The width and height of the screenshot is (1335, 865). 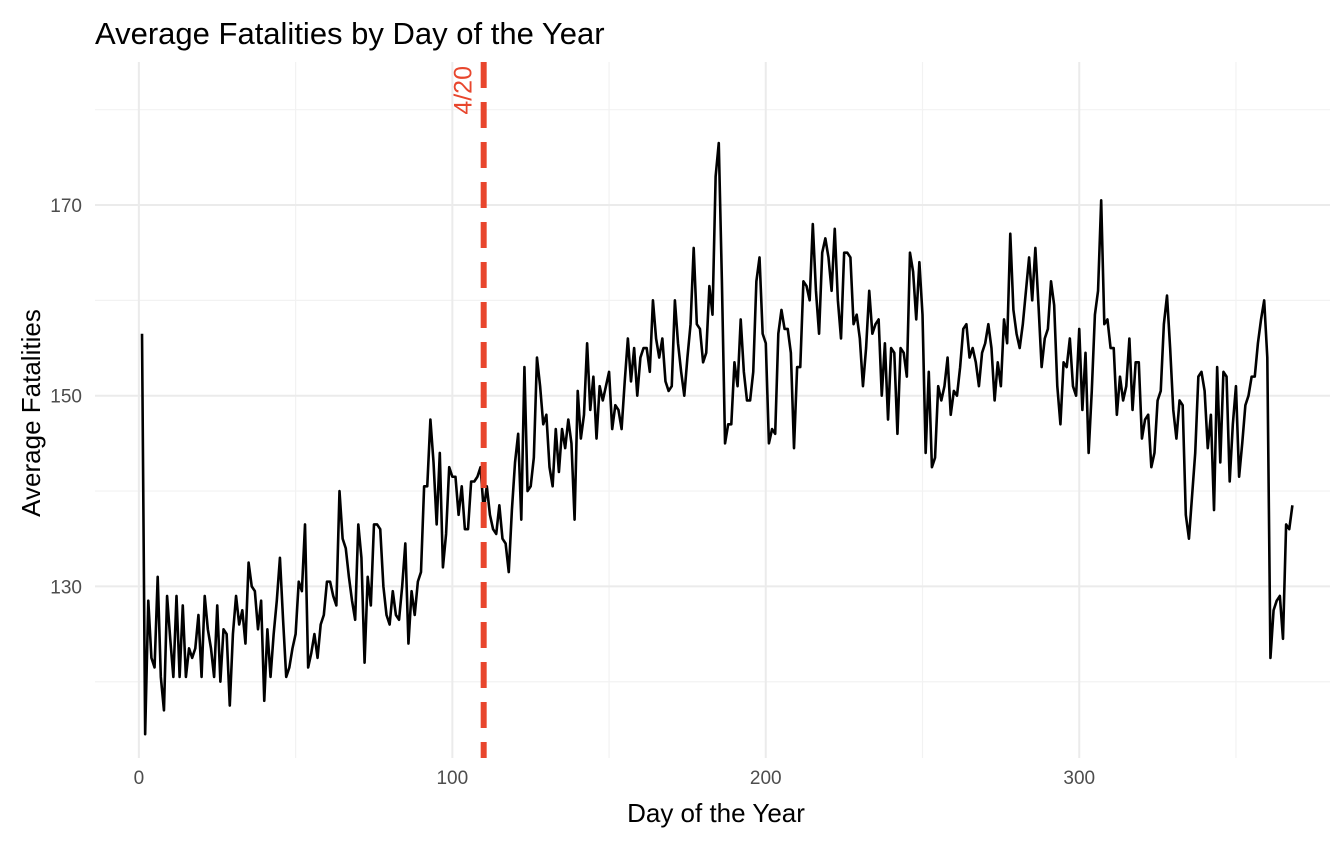 I want to click on y-tick-label: 150, so click(x=66, y=397).